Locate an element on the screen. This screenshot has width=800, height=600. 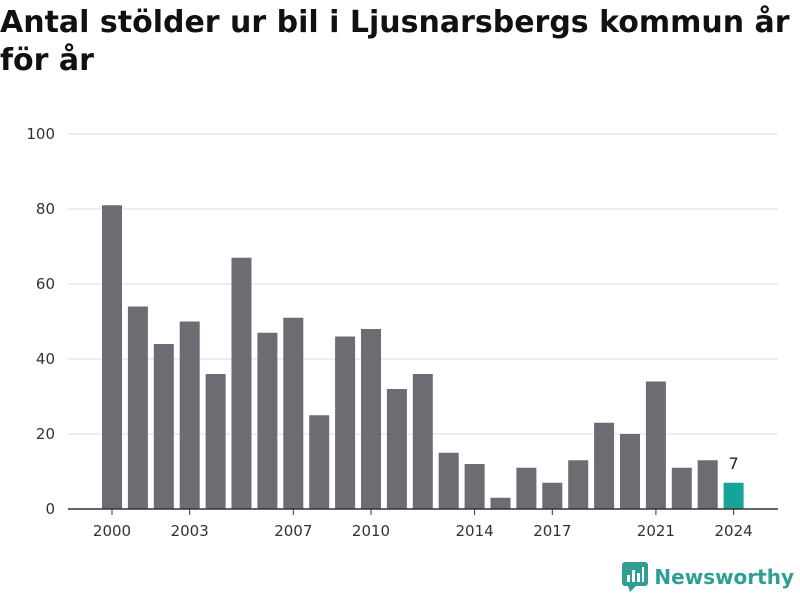
y-tick-label-40: 40 is located at coordinates (45, 359).